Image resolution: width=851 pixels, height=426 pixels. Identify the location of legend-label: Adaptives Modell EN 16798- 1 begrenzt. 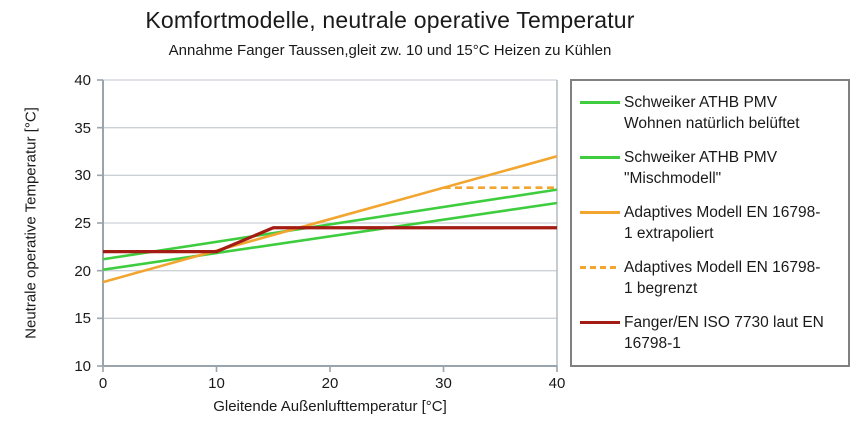
(722, 278).